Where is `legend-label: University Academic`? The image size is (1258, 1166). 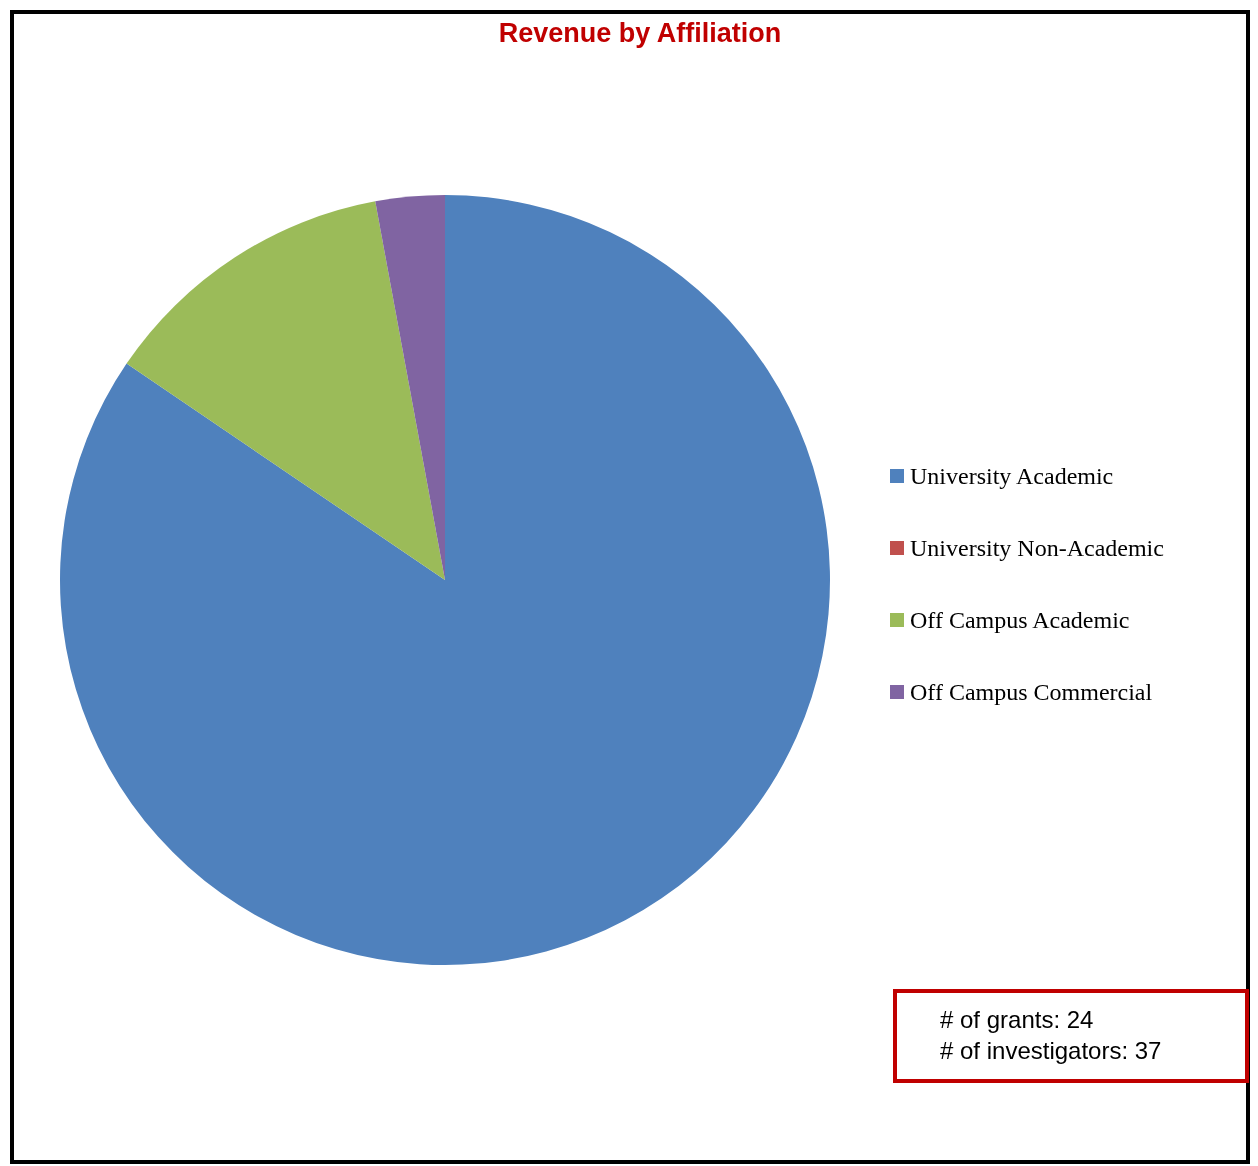
legend-label: University Academic is located at coordinates (1012, 476).